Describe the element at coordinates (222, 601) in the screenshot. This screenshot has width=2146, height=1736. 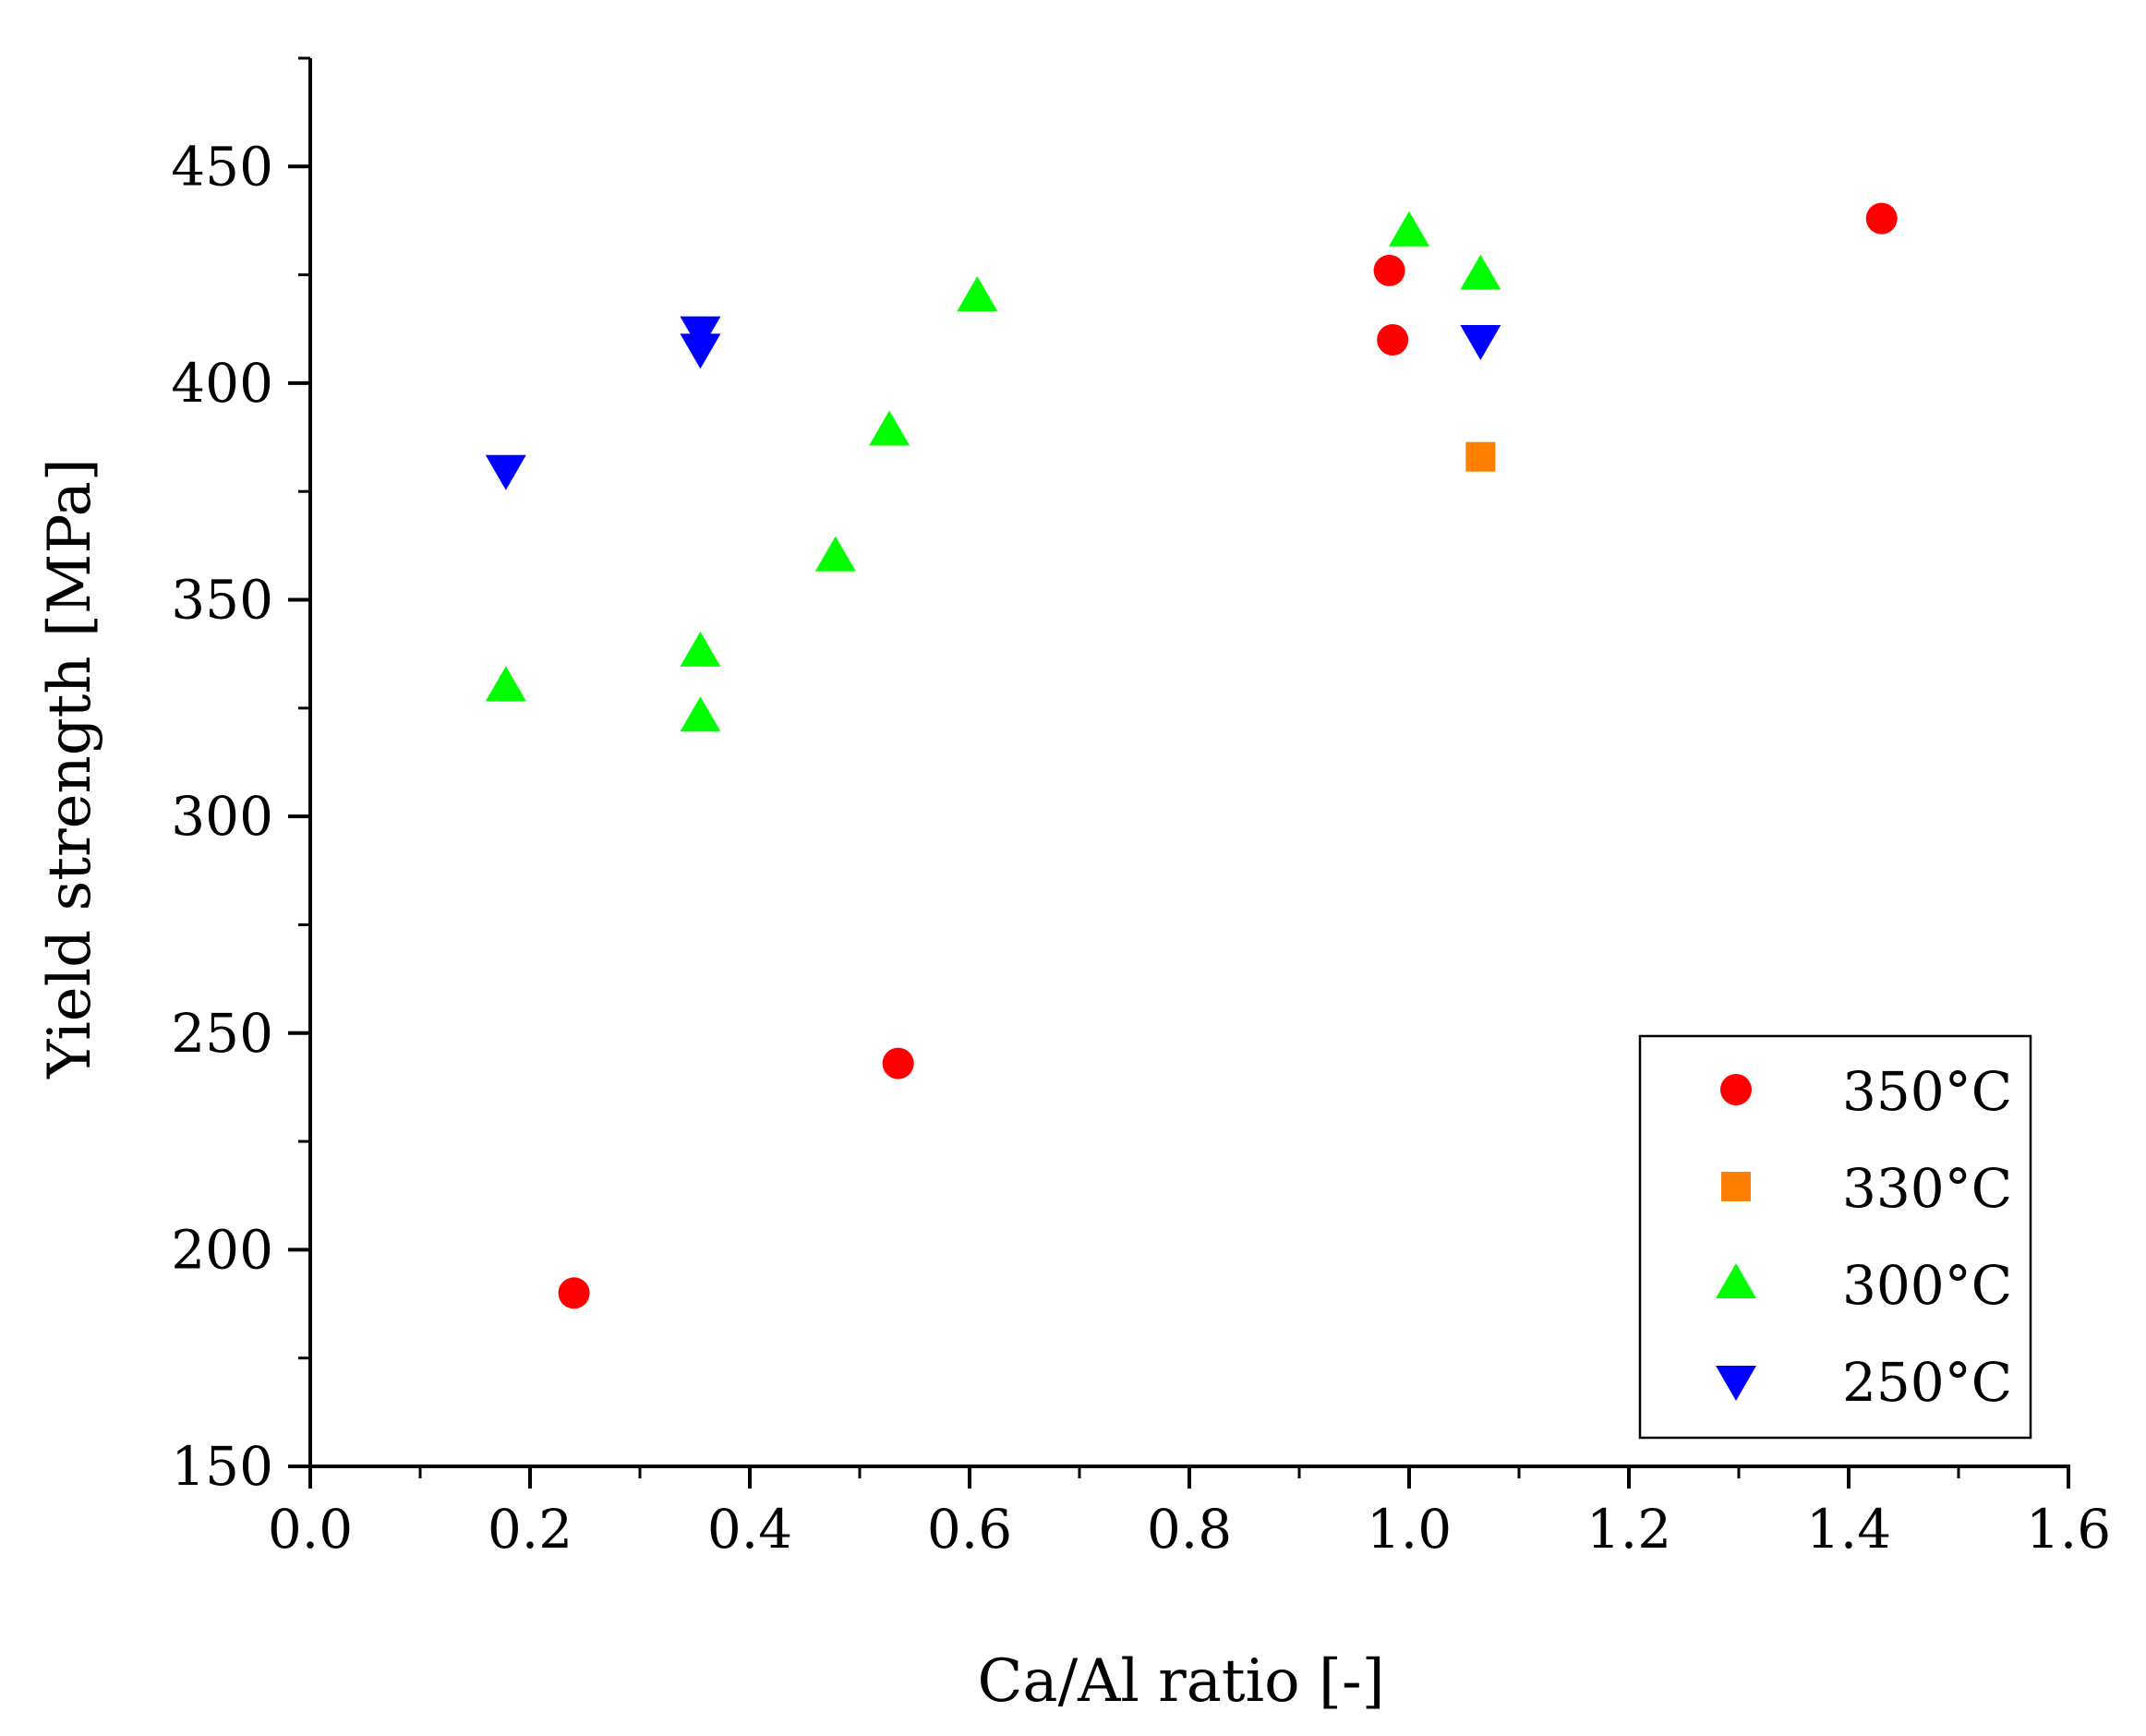
I see `y-tick-label: 350` at that location.